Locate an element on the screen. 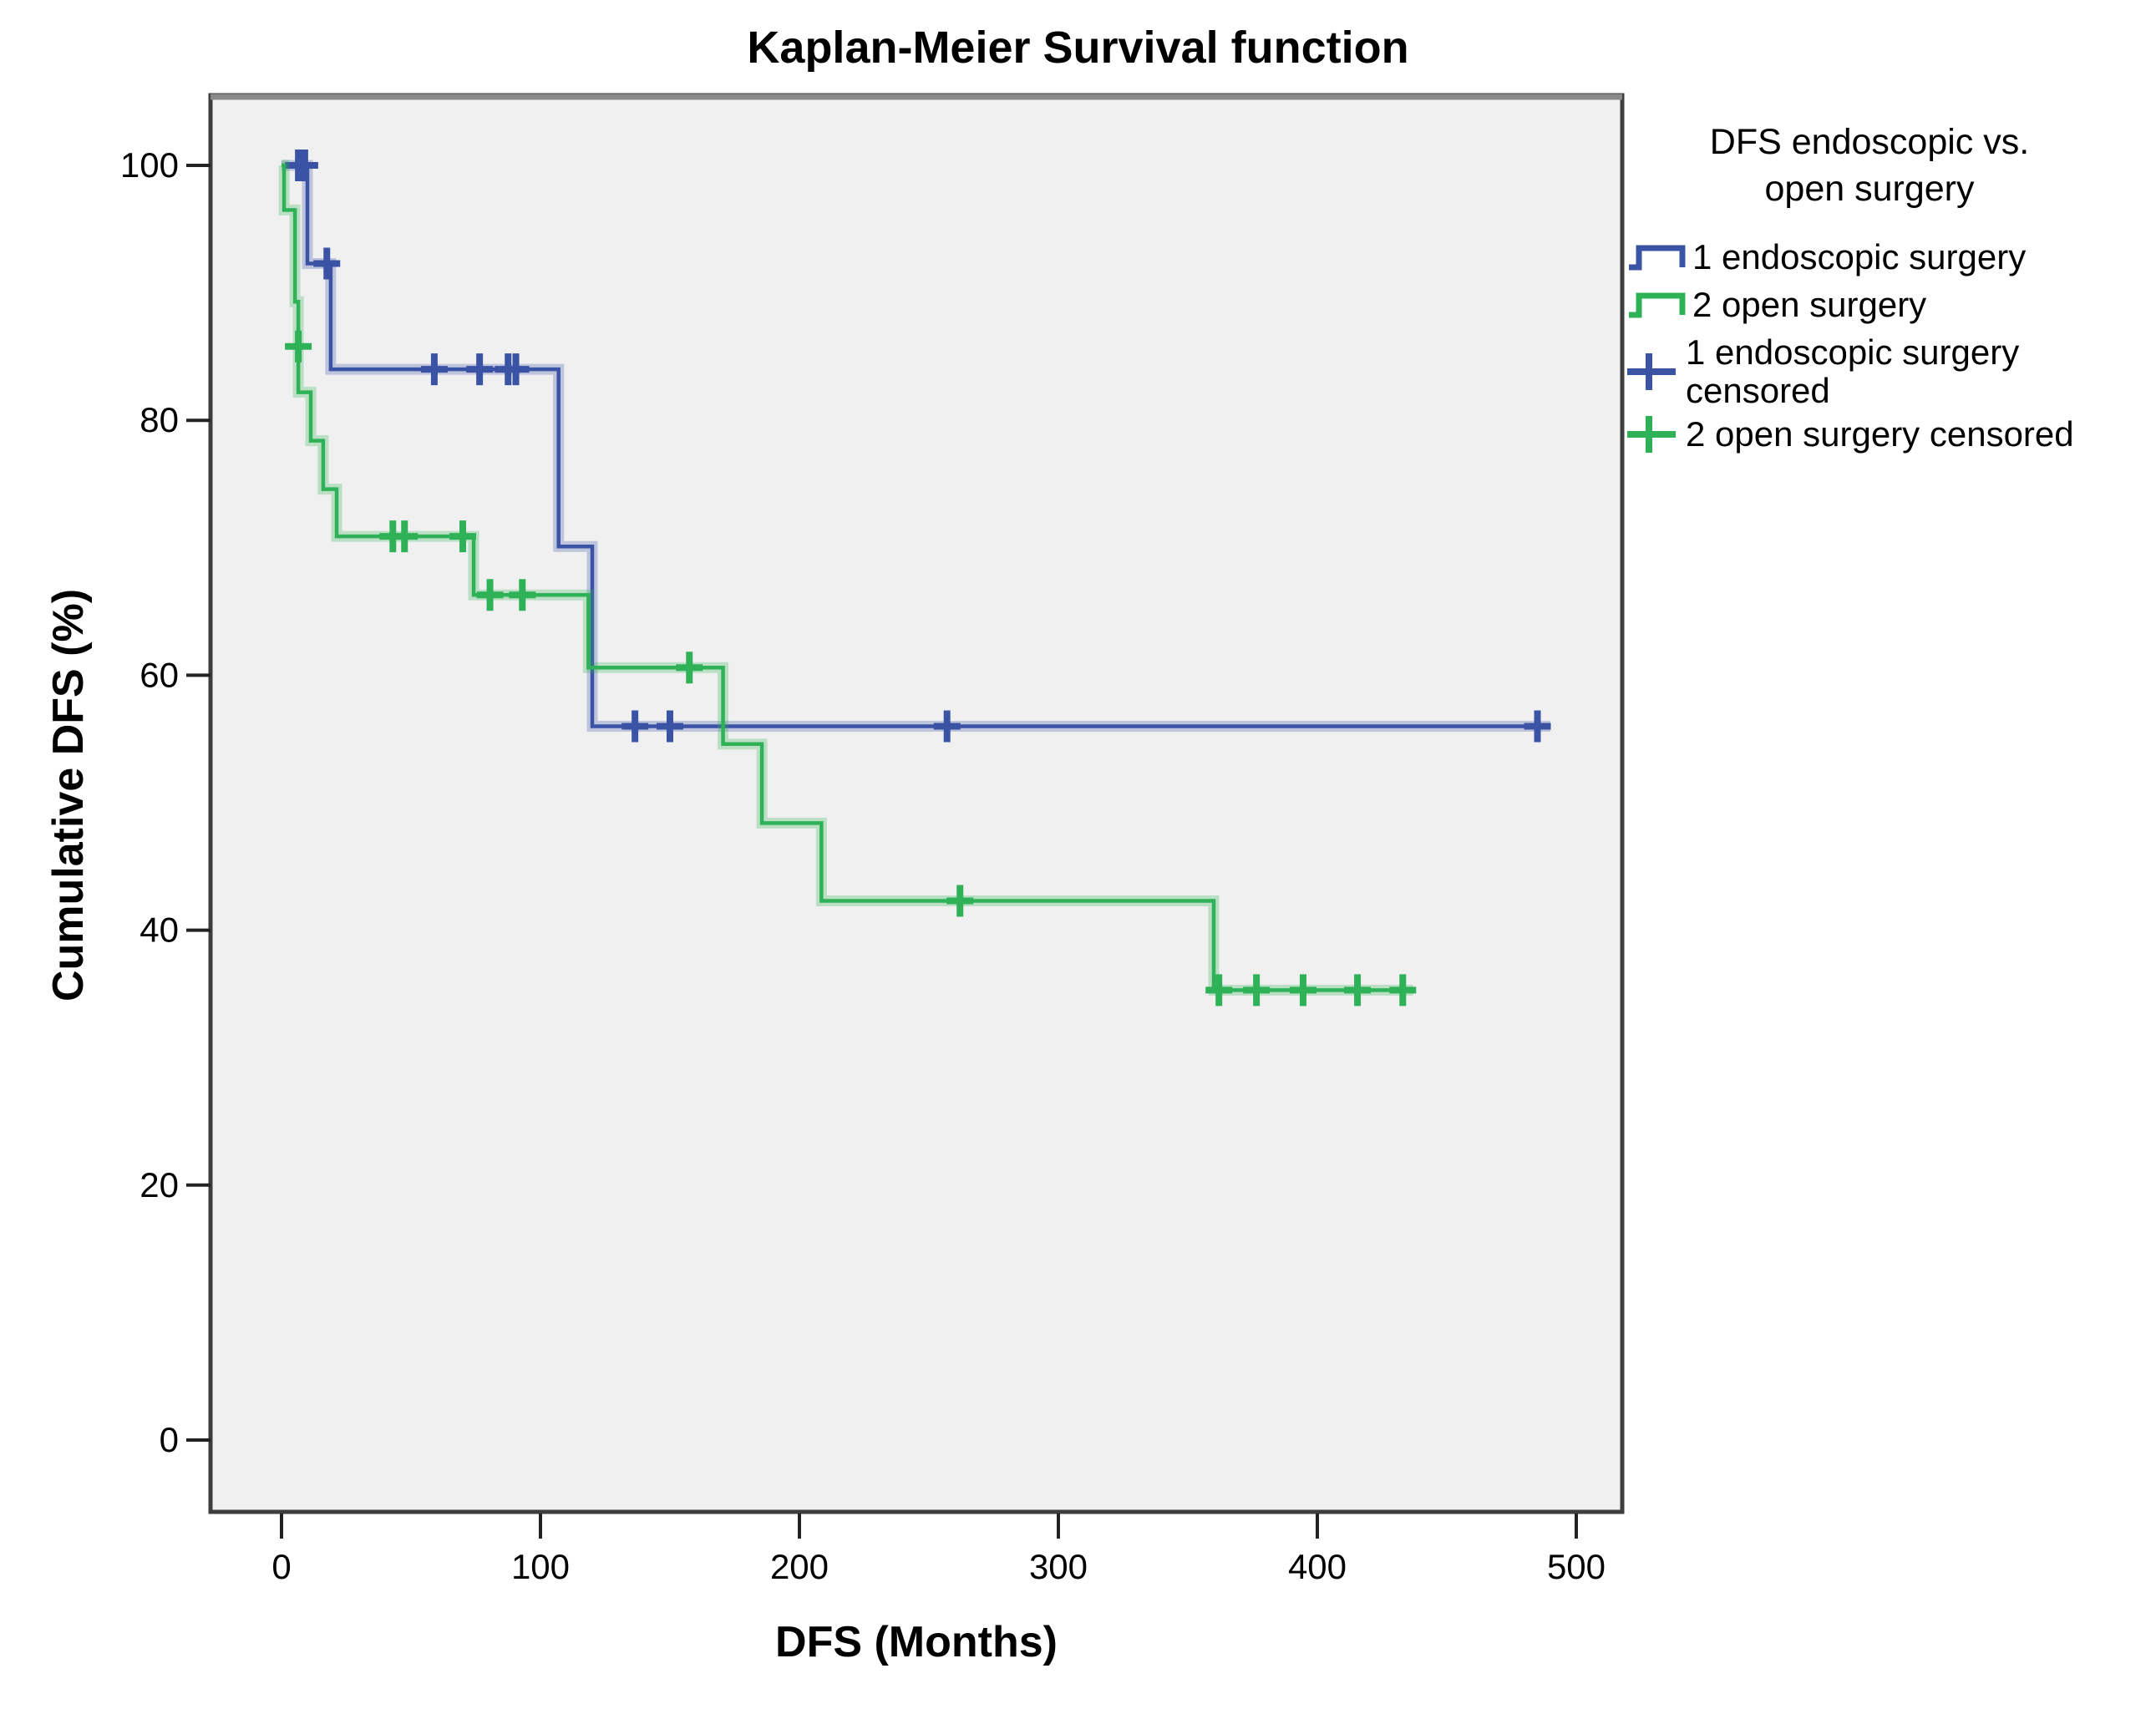 Image resolution: width=2156 pixels, height=1709 pixels. legend-item-label: censored is located at coordinates (1758, 390).